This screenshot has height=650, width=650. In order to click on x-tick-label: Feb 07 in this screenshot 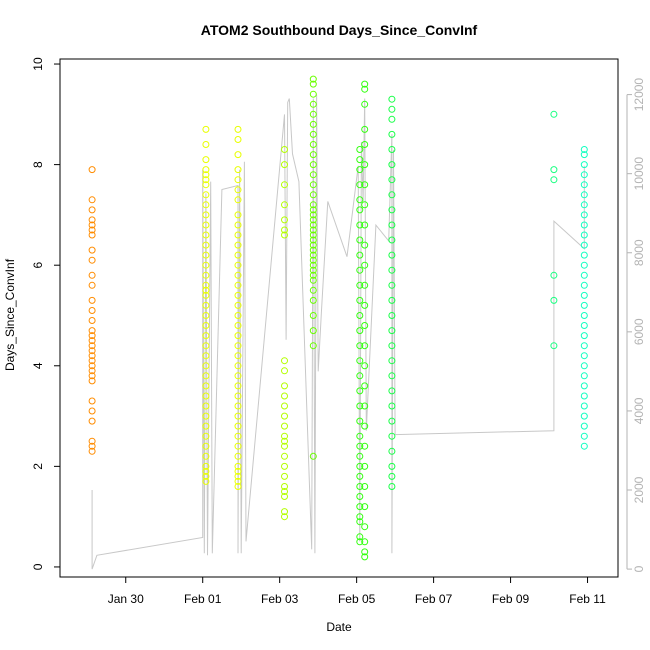, I will do `click(434, 599)`.